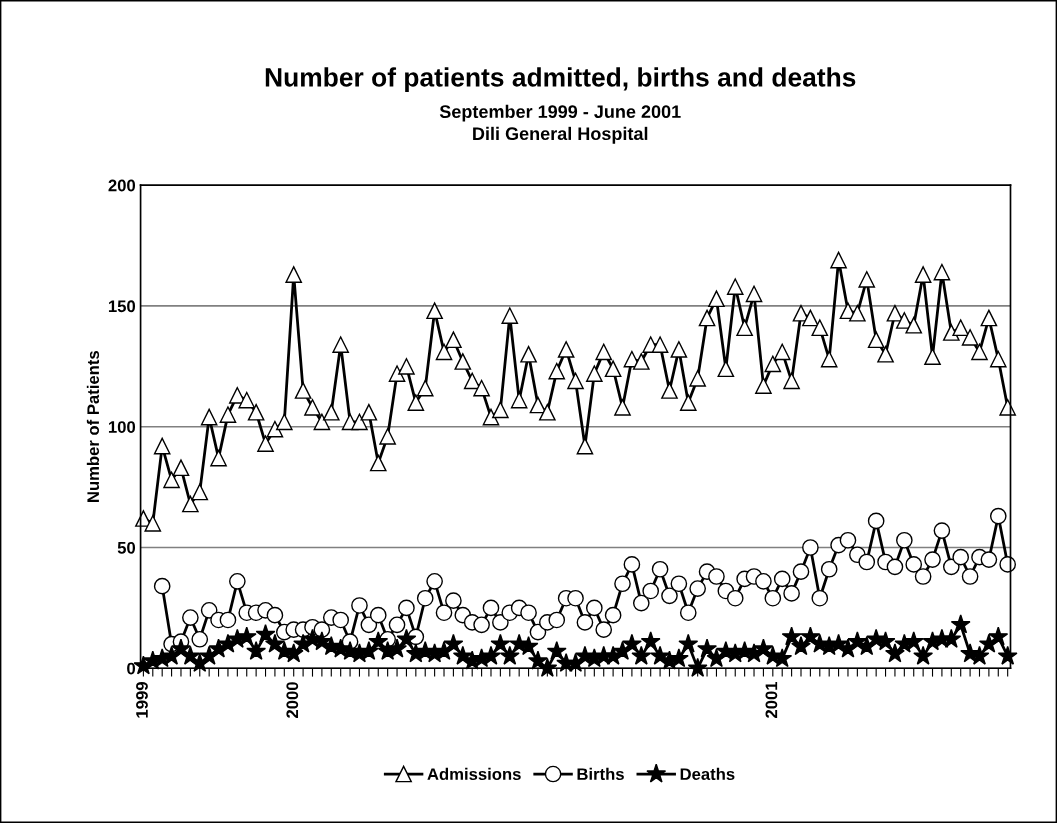  What do you see at coordinates (707, 774) in the screenshot?
I see `legend-label: Deaths` at bounding box center [707, 774].